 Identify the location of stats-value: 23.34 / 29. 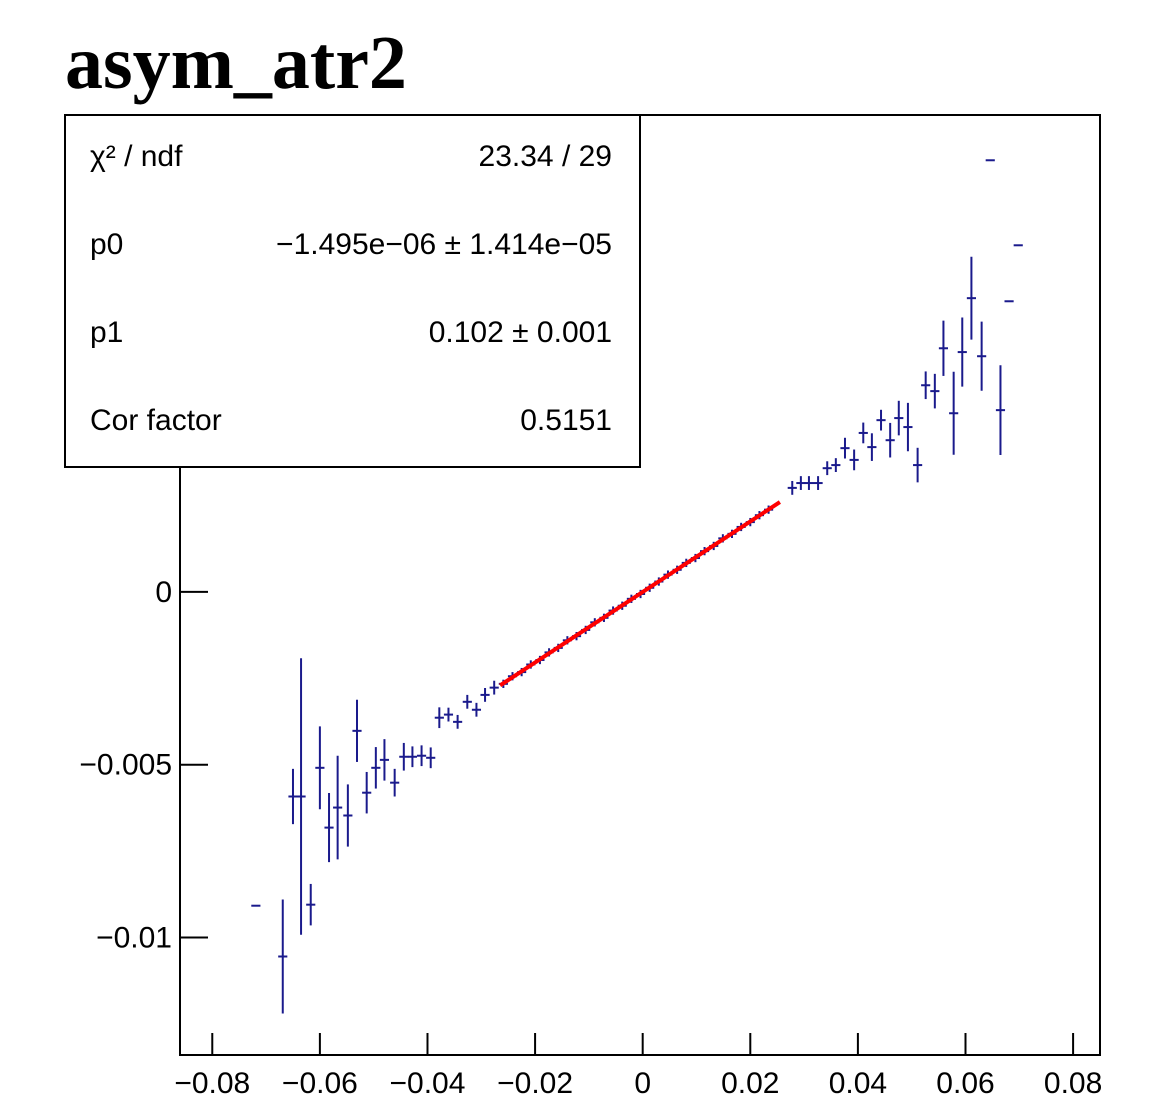
(545, 156).